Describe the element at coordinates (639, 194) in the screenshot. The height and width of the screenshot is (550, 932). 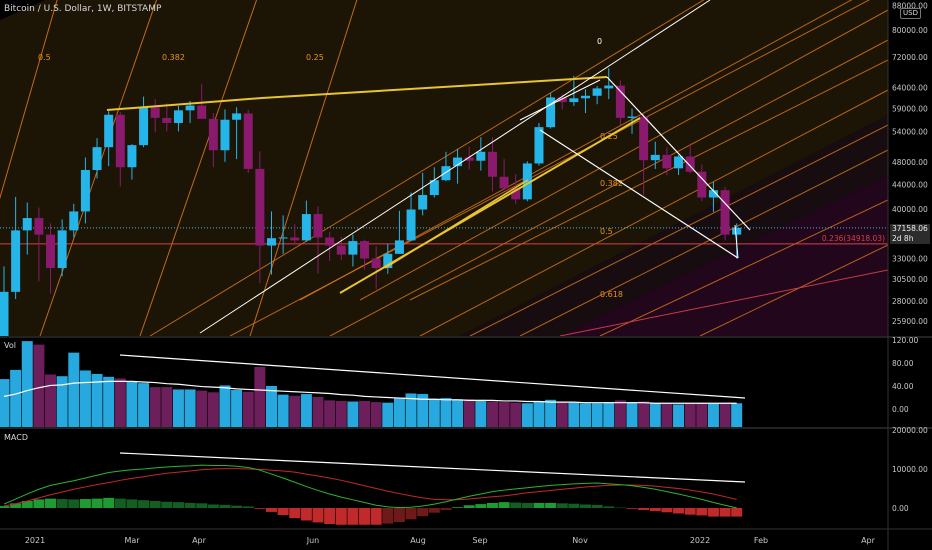
I see `down-trend-lower` at that location.